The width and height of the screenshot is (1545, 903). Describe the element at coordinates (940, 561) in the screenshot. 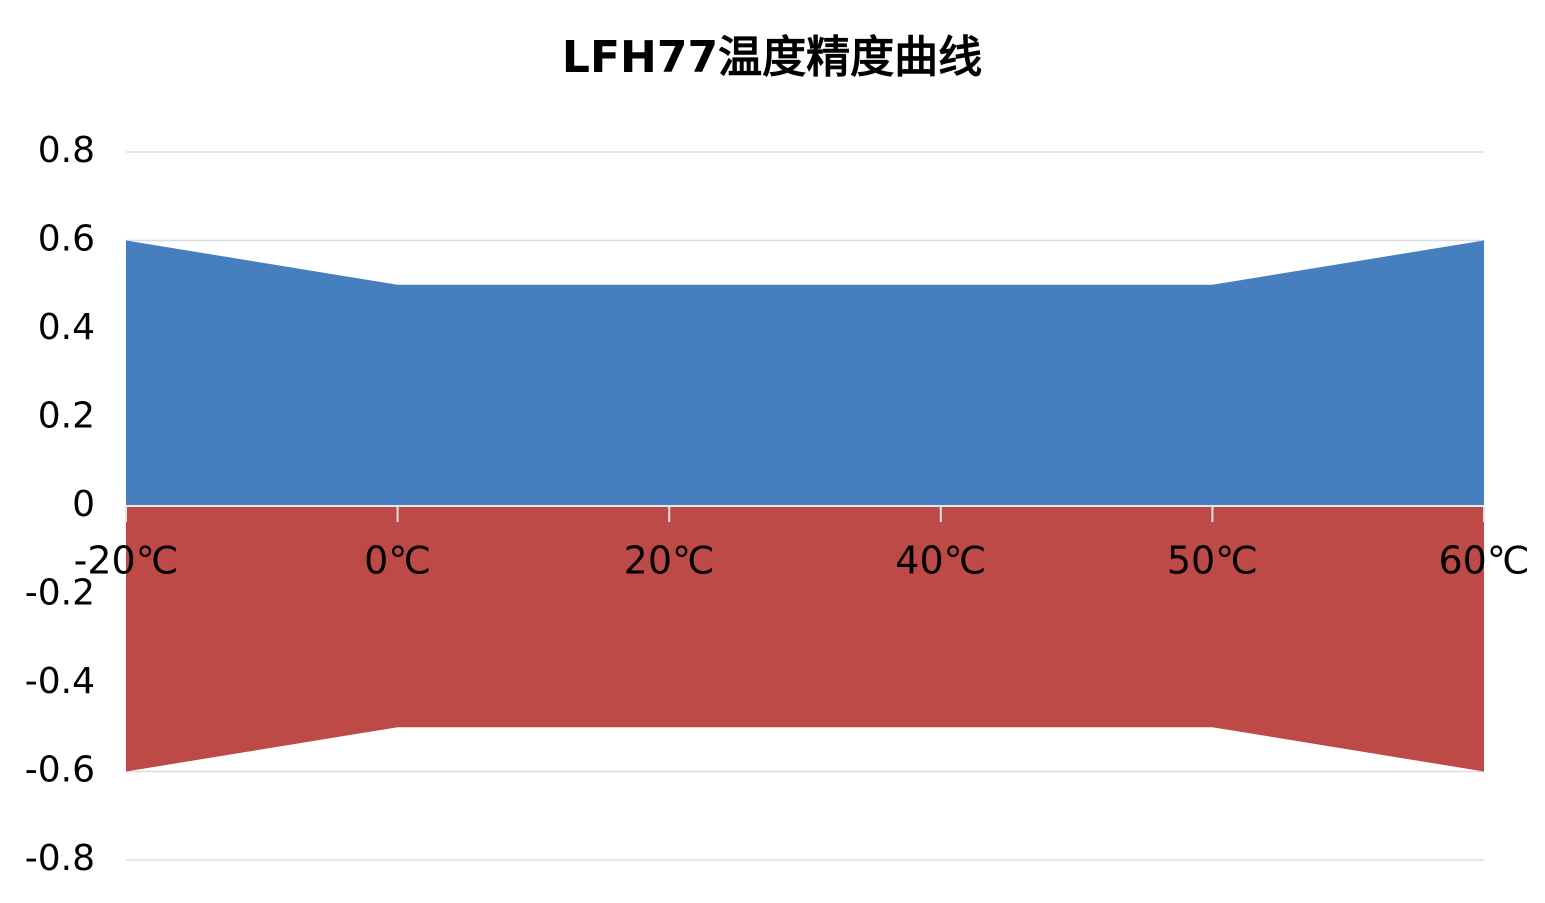

I see `x-tick-label: 40℃` at that location.